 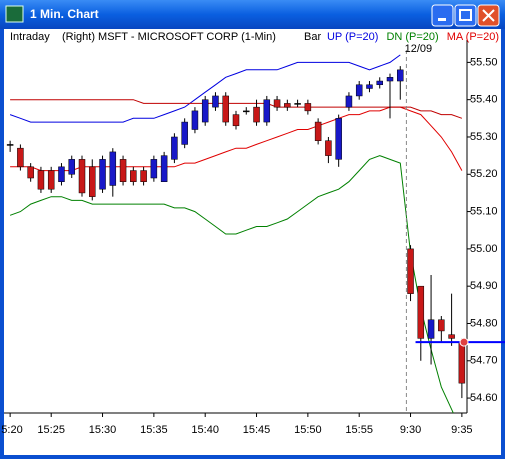 I want to click on maximize-button, so click(x=465, y=15).